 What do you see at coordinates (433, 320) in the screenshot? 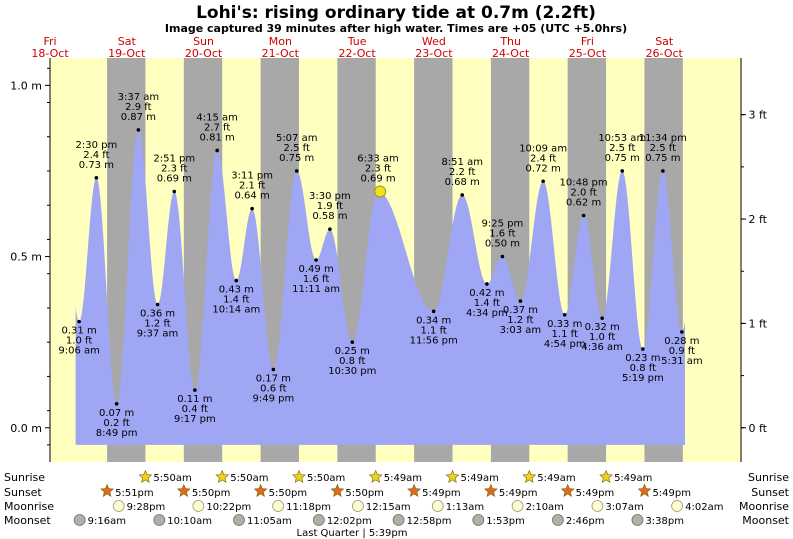
I see `tide-label: 0.34 m` at bounding box center [433, 320].